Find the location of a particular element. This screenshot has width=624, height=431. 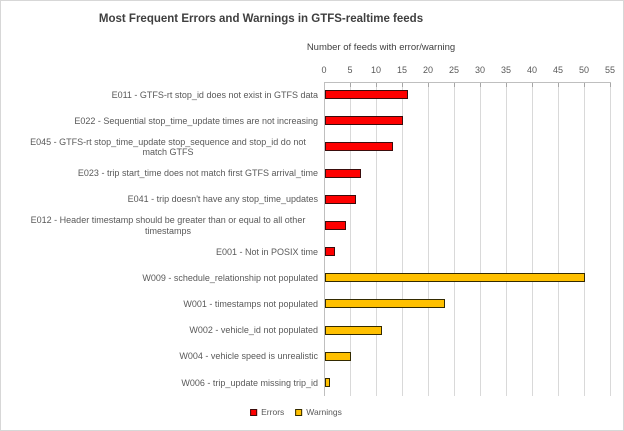

category-axis-line is located at coordinates (324, 239).